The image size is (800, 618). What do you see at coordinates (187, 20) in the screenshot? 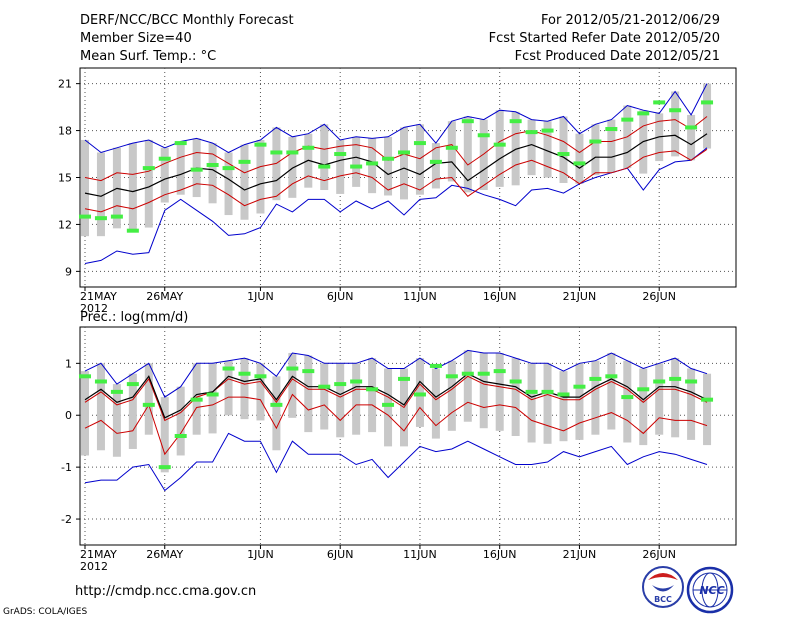
I see `title-line-1: DERF/NCC/BCC Monthly Forecast` at bounding box center [187, 20].